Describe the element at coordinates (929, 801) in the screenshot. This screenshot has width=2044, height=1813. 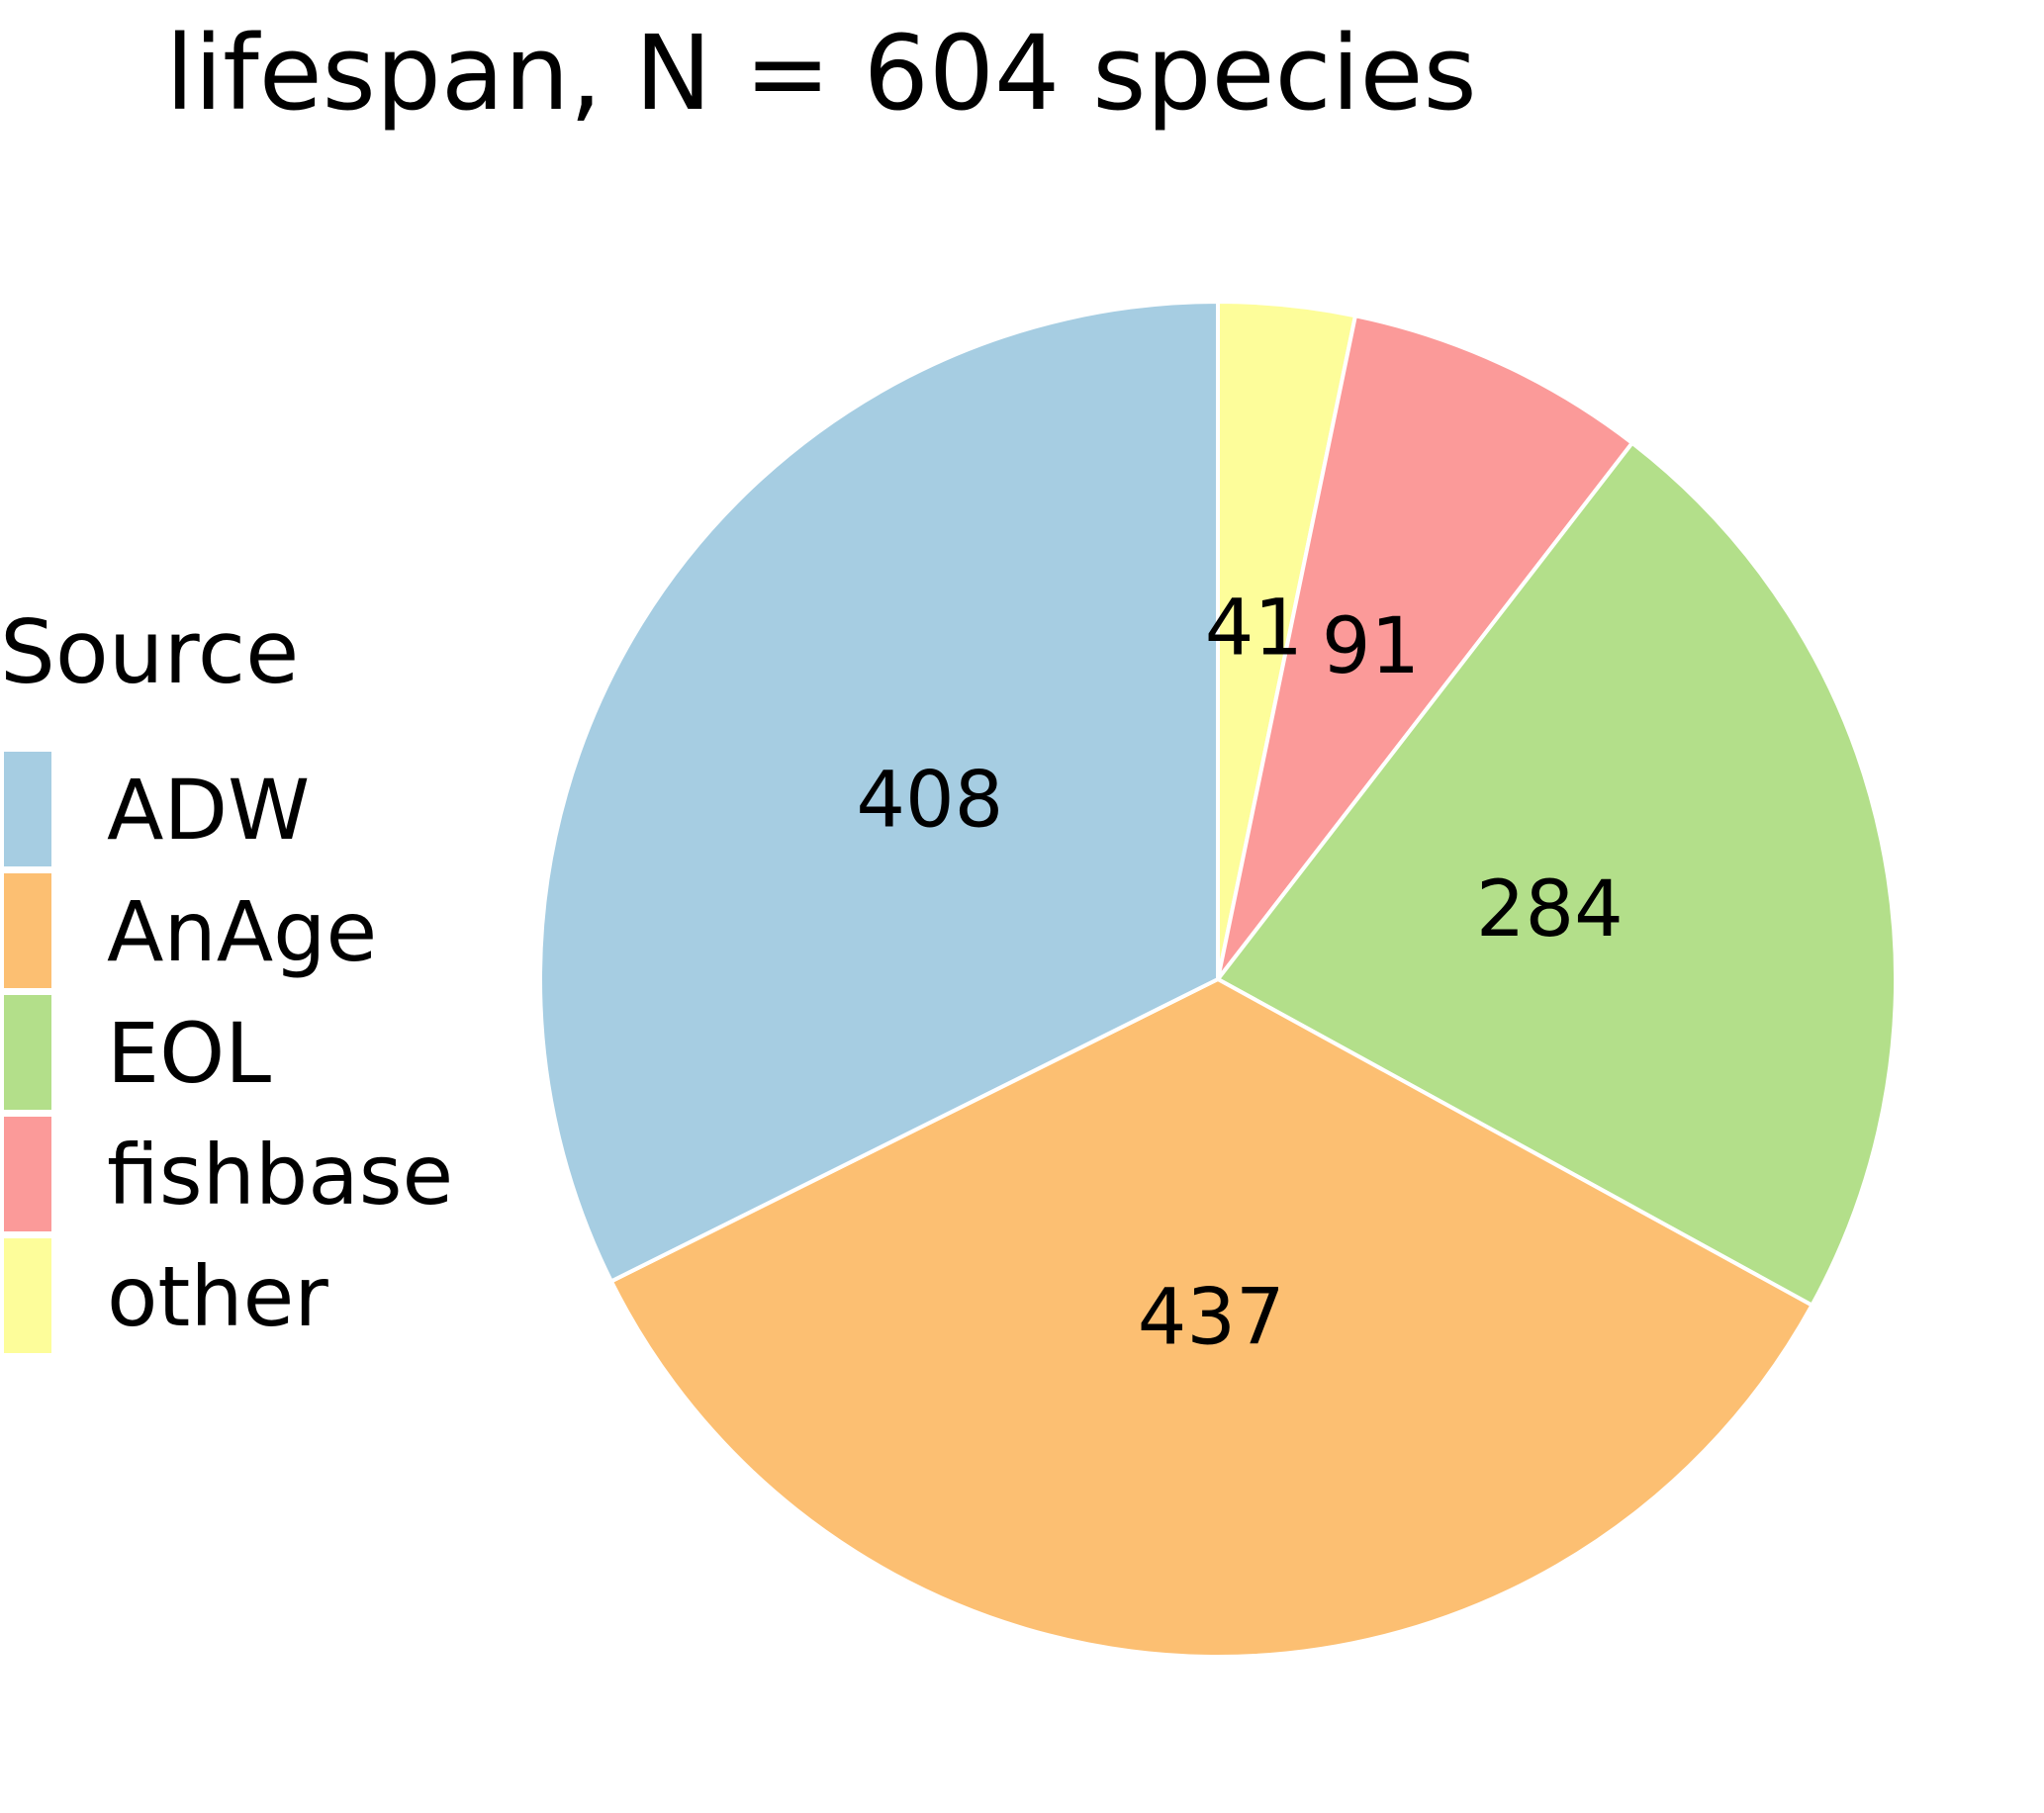
I see `slice-label-adw: 408` at that location.